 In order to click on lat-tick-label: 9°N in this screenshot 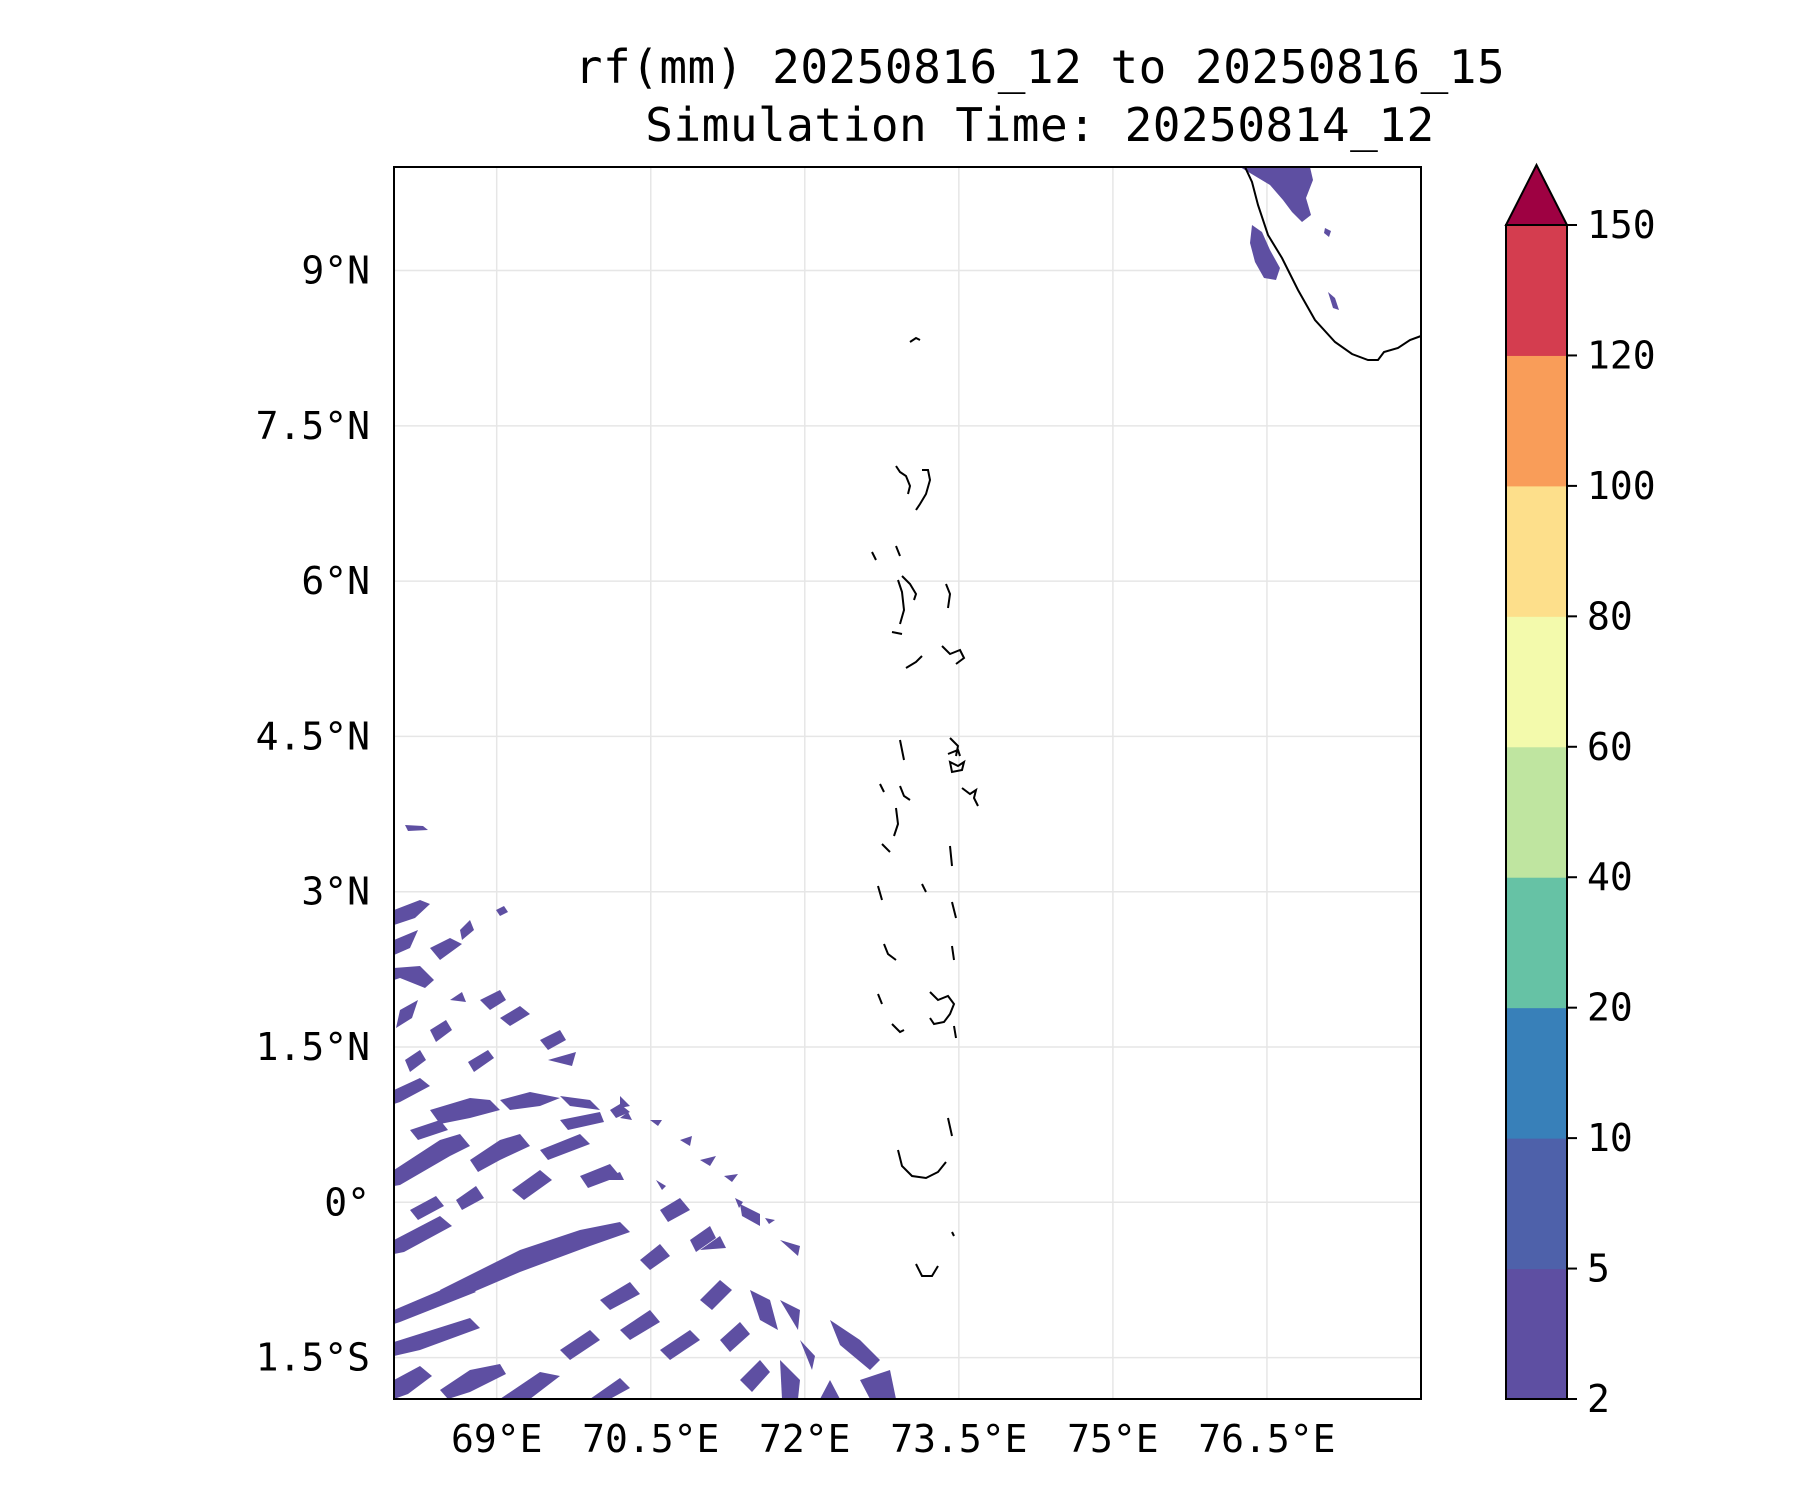, I will do `click(335, 271)`.